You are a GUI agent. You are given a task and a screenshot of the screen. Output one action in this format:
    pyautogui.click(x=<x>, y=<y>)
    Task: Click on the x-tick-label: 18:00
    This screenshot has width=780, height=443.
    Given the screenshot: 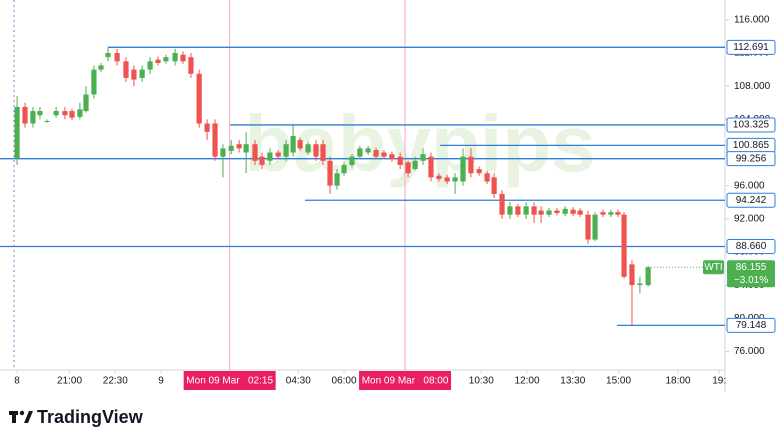 What is the action you would take?
    pyautogui.click(x=678, y=381)
    